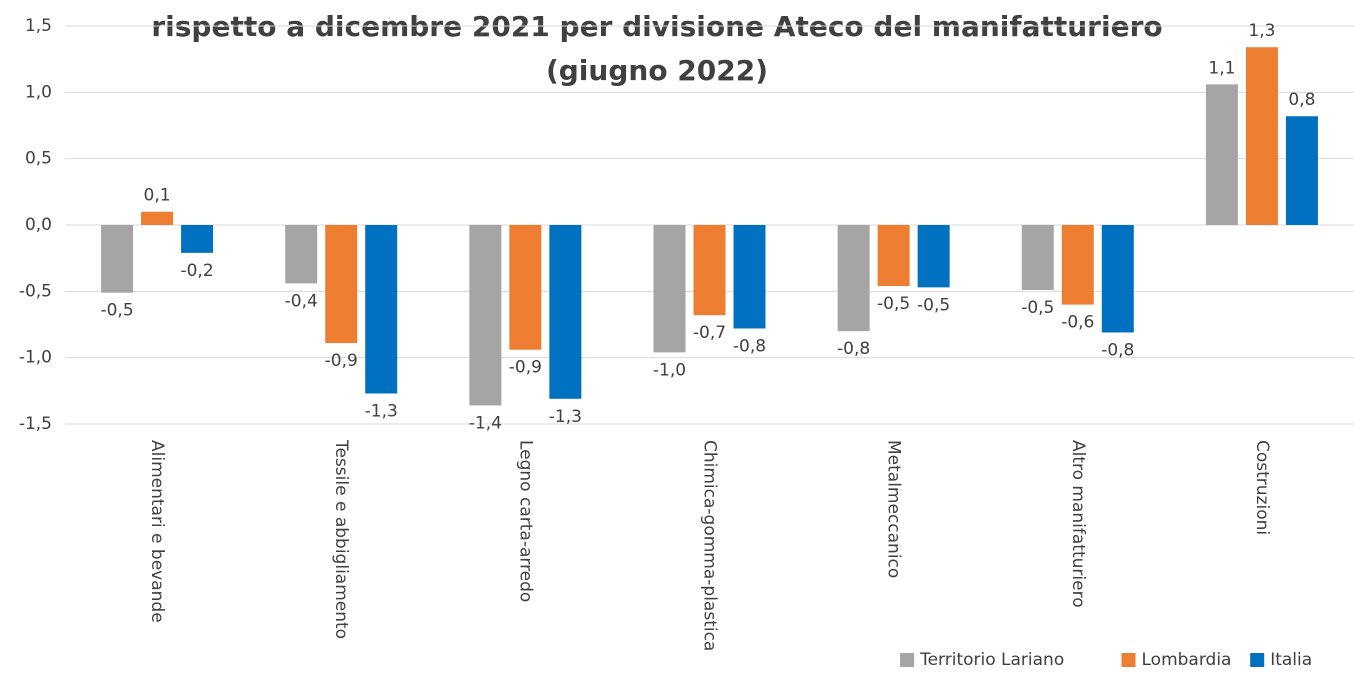 The height and width of the screenshot is (675, 1354). What do you see at coordinates (38, 159) in the screenshot?
I see `y-tick-label: 0,5` at bounding box center [38, 159].